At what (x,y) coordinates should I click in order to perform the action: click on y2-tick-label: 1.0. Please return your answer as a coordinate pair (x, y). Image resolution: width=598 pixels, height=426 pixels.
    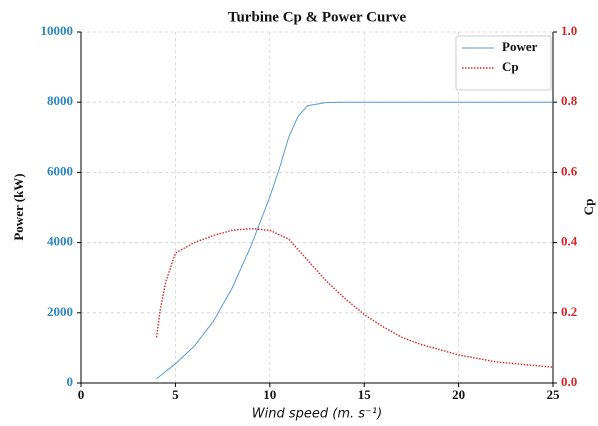
    Looking at the image, I should click on (569, 30).